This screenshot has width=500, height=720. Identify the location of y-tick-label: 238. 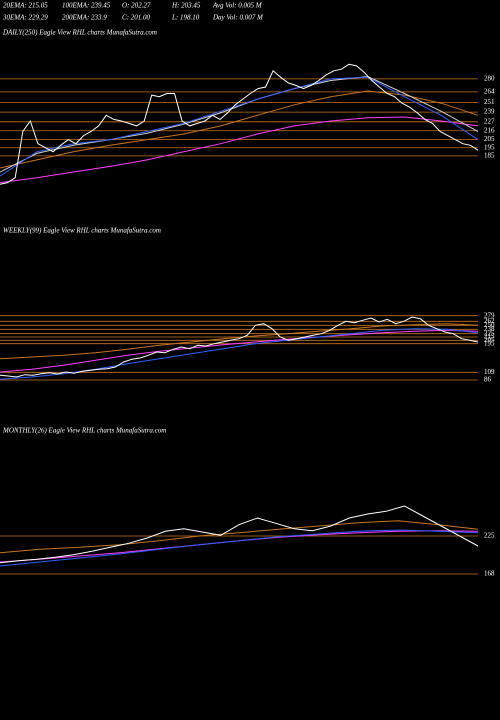
(489, 329).